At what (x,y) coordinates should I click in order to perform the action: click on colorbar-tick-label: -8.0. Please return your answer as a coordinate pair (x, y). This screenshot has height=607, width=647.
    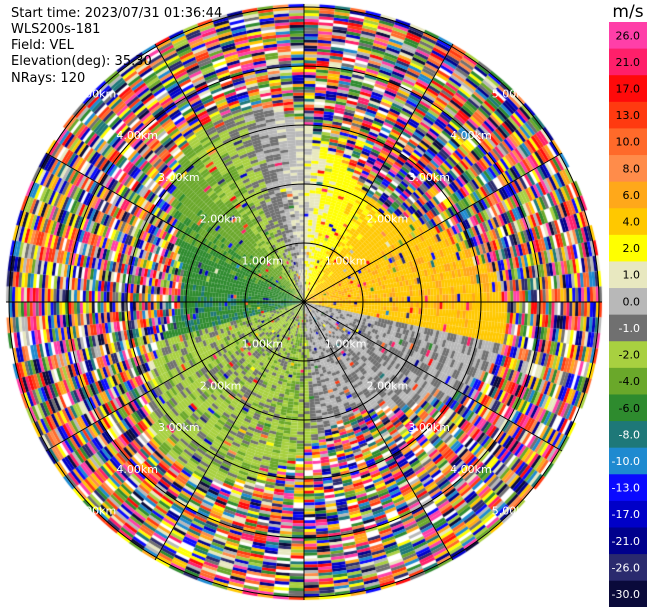
    Looking at the image, I should click on (629, 434).